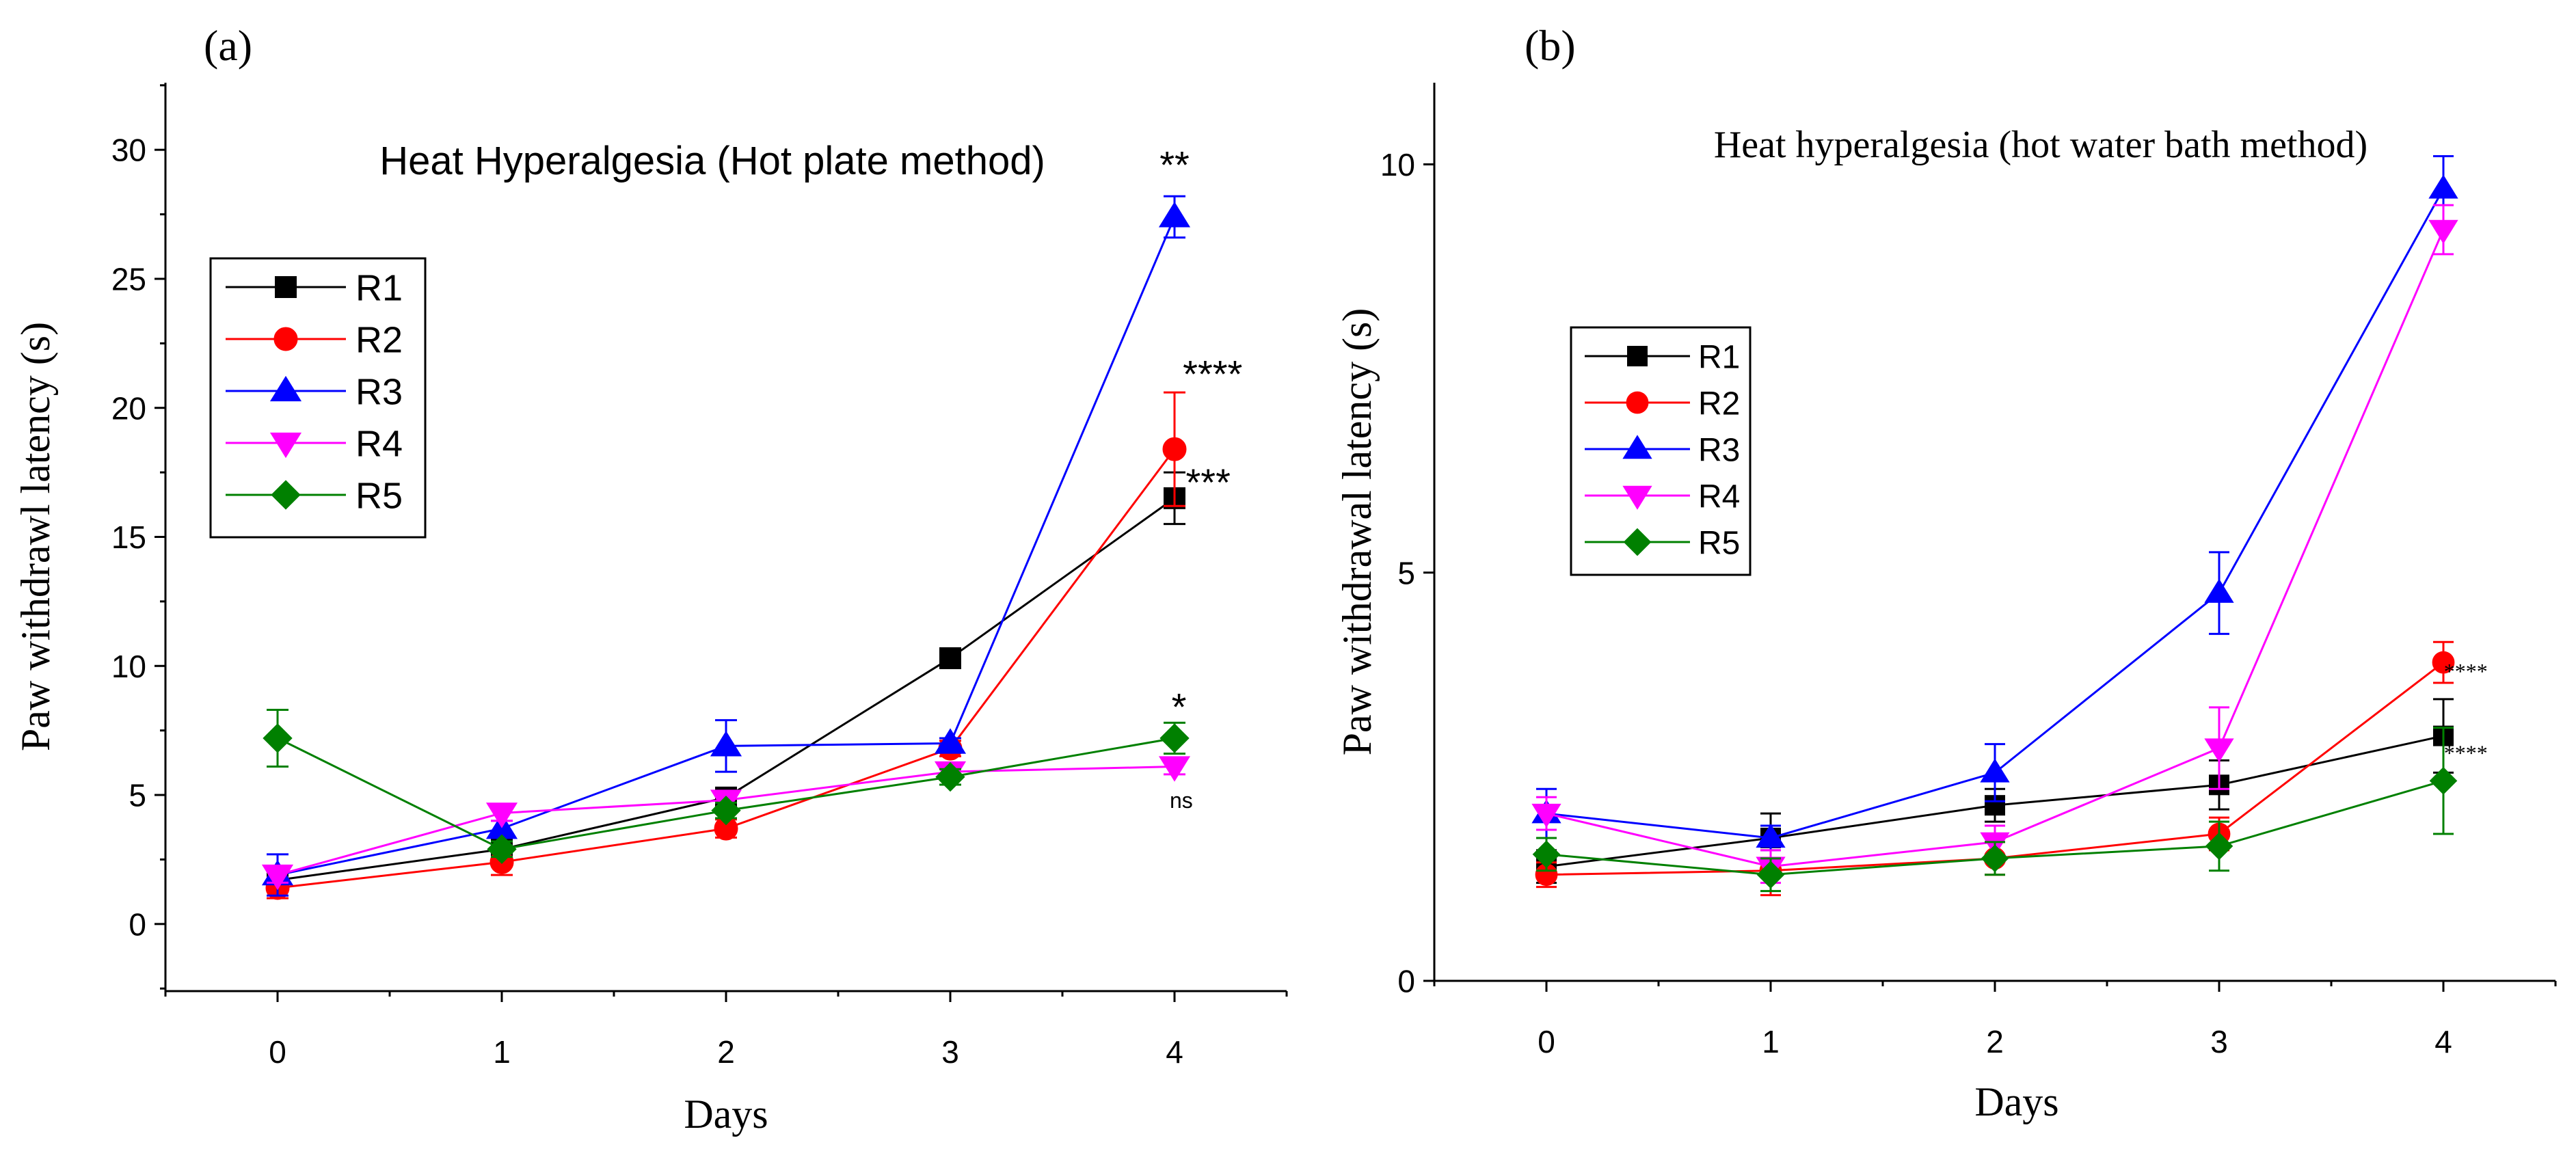  I want to click on y-tick-label: 20, so click(128, 408).